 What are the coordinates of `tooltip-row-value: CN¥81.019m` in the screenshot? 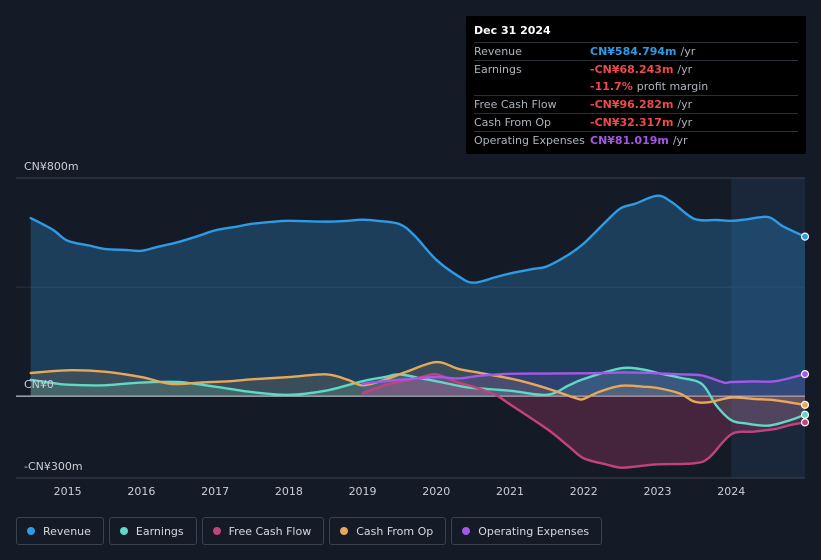 It's located at (629, 140).